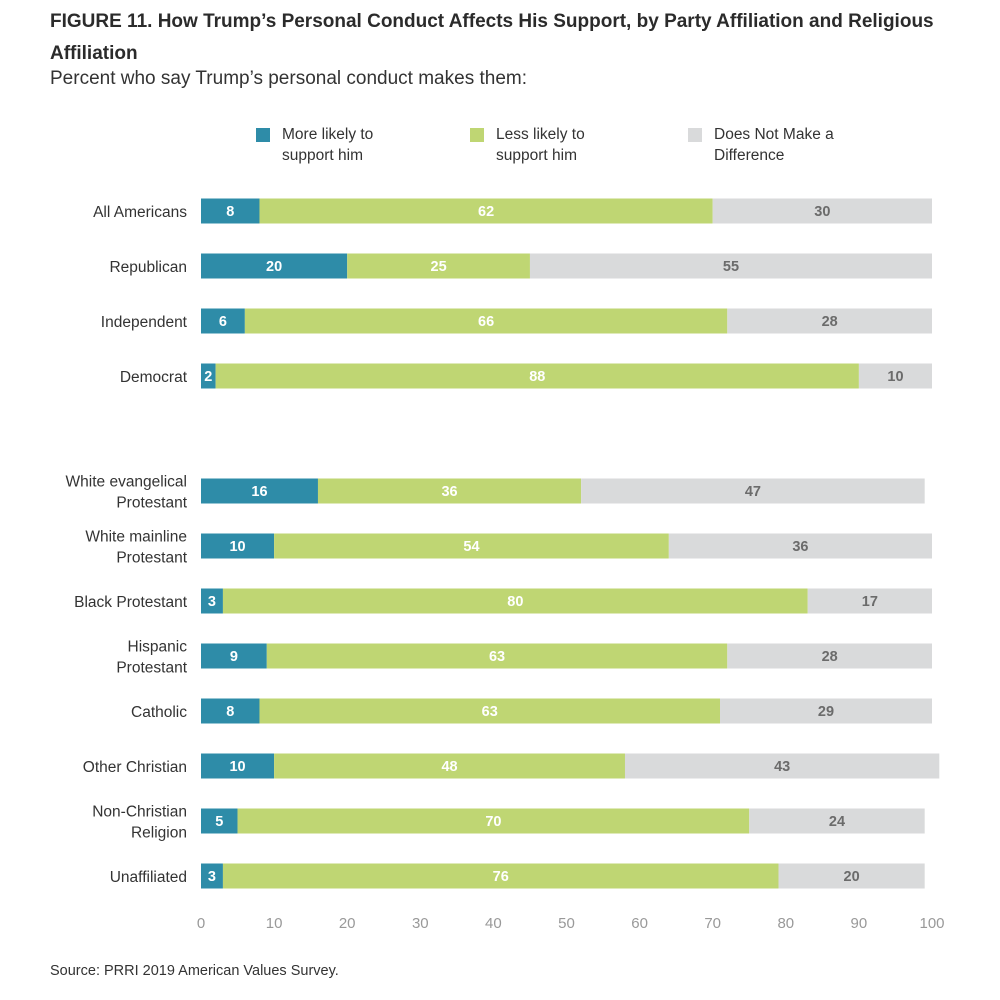  I want to click on legend-label-more-likely: More likely to support him, so click(328, 145).